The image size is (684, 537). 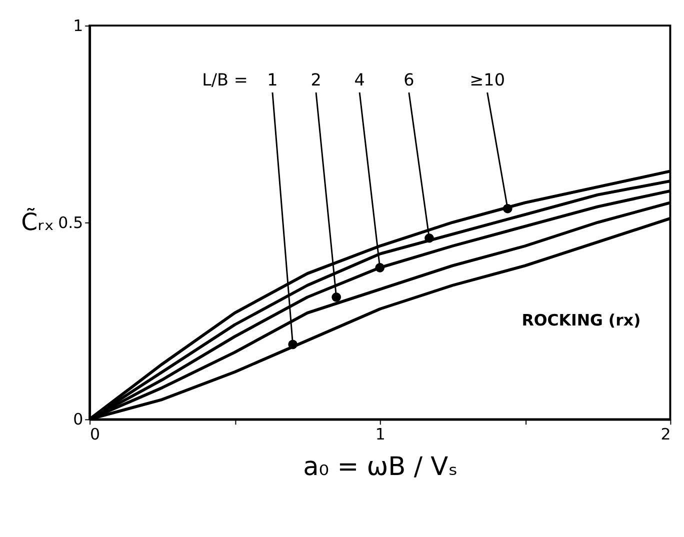 What do you see at coordinates (409, 80) in the screenshot?
I see `annotation: 6` at bounding box center [409, 80].